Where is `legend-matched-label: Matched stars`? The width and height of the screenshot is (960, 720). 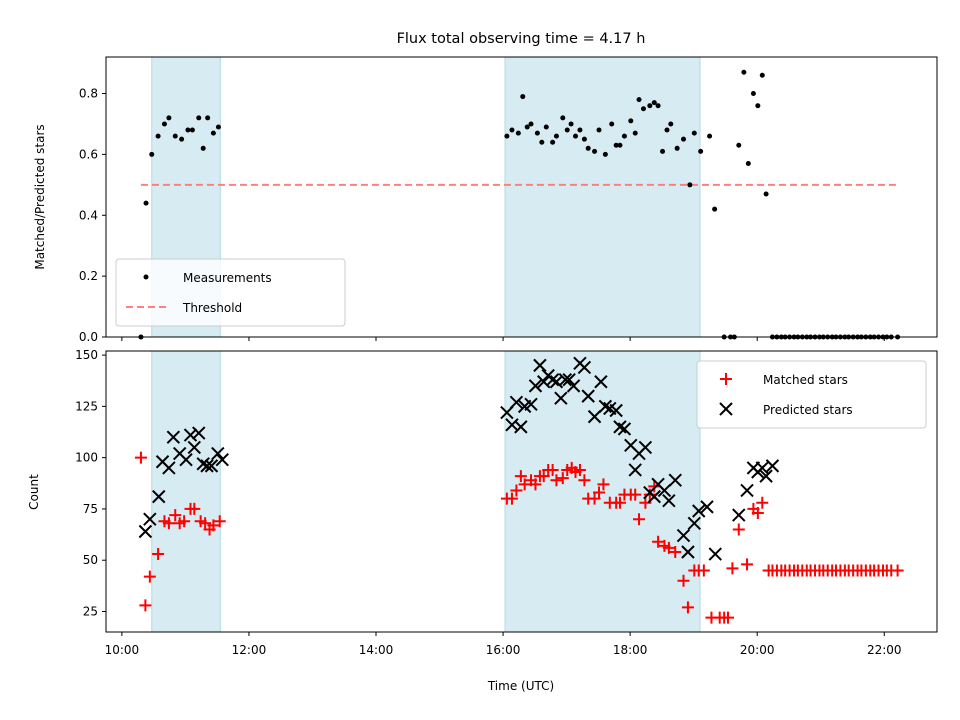
legend-matched-label: Matched stars is located at coordinates (805, 380).